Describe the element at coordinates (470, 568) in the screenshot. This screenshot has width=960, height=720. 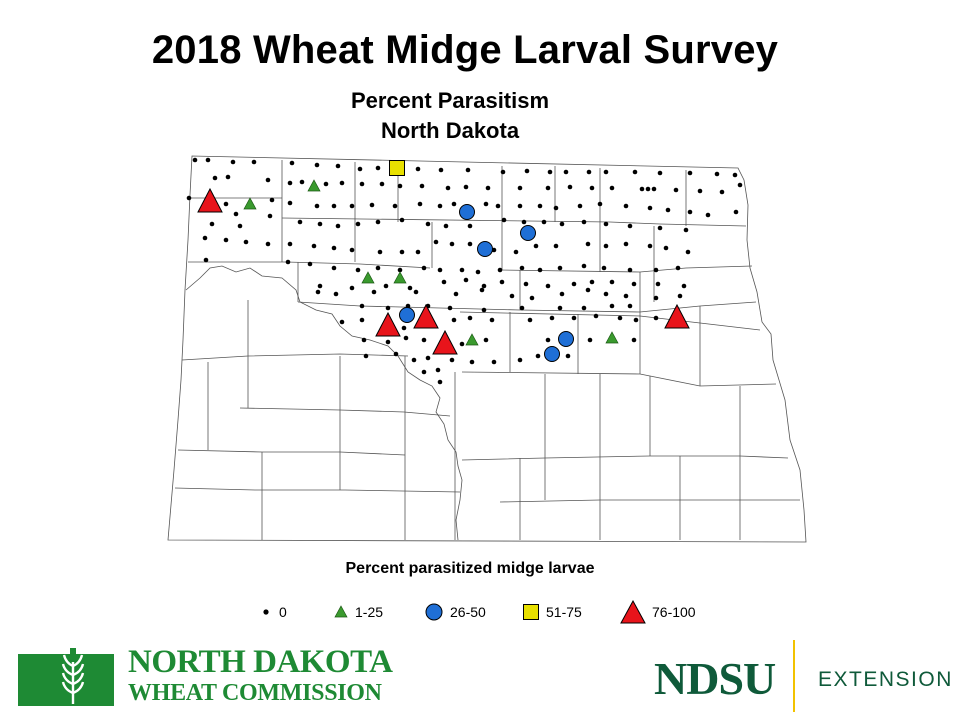
I see `legend-title: Percent parasitized midge larvae` at that location.